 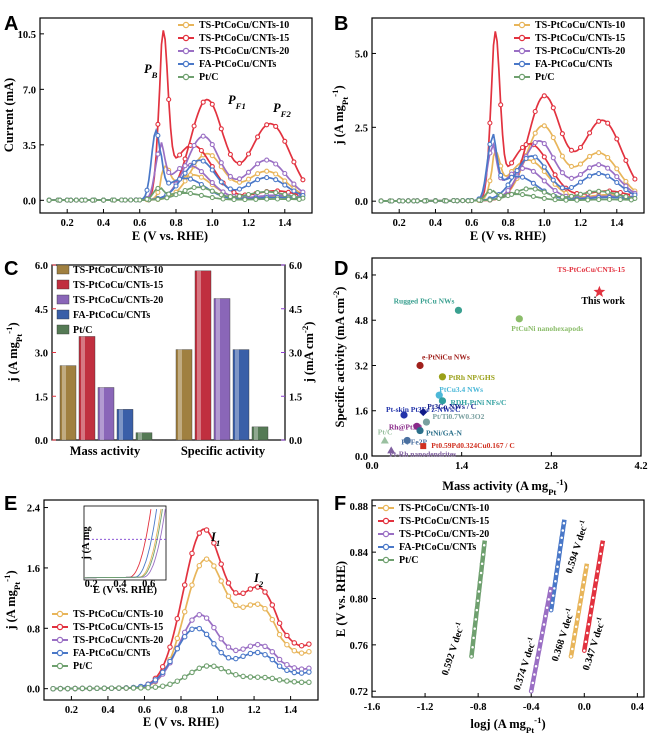 I want to click on panel-e-peak2-part-1: 2, so click(x=261, y=584).